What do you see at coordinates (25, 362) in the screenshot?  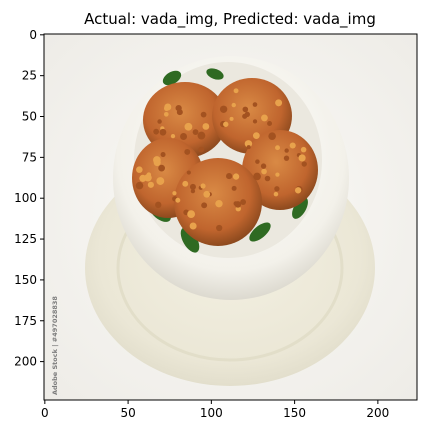 I see `y-tick-label: 200` at bounding box center [25, 362].